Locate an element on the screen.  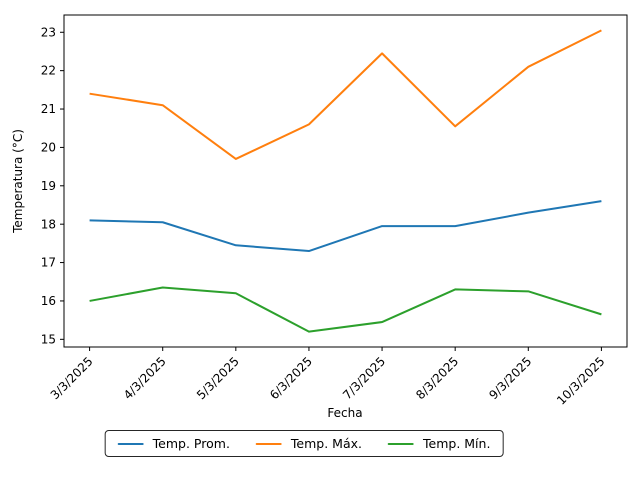
legend-item-temp-prom: Temp. Prom. is located at coordinates (173, 443).